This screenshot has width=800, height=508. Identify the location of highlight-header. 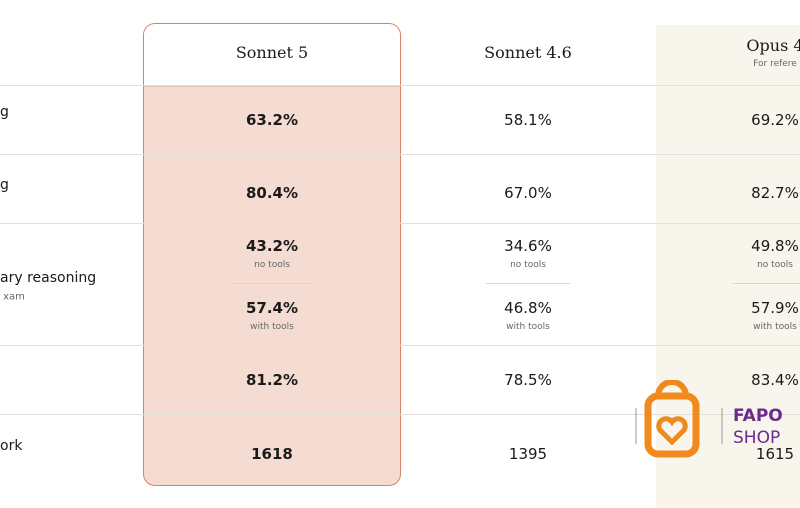
(272, 55).